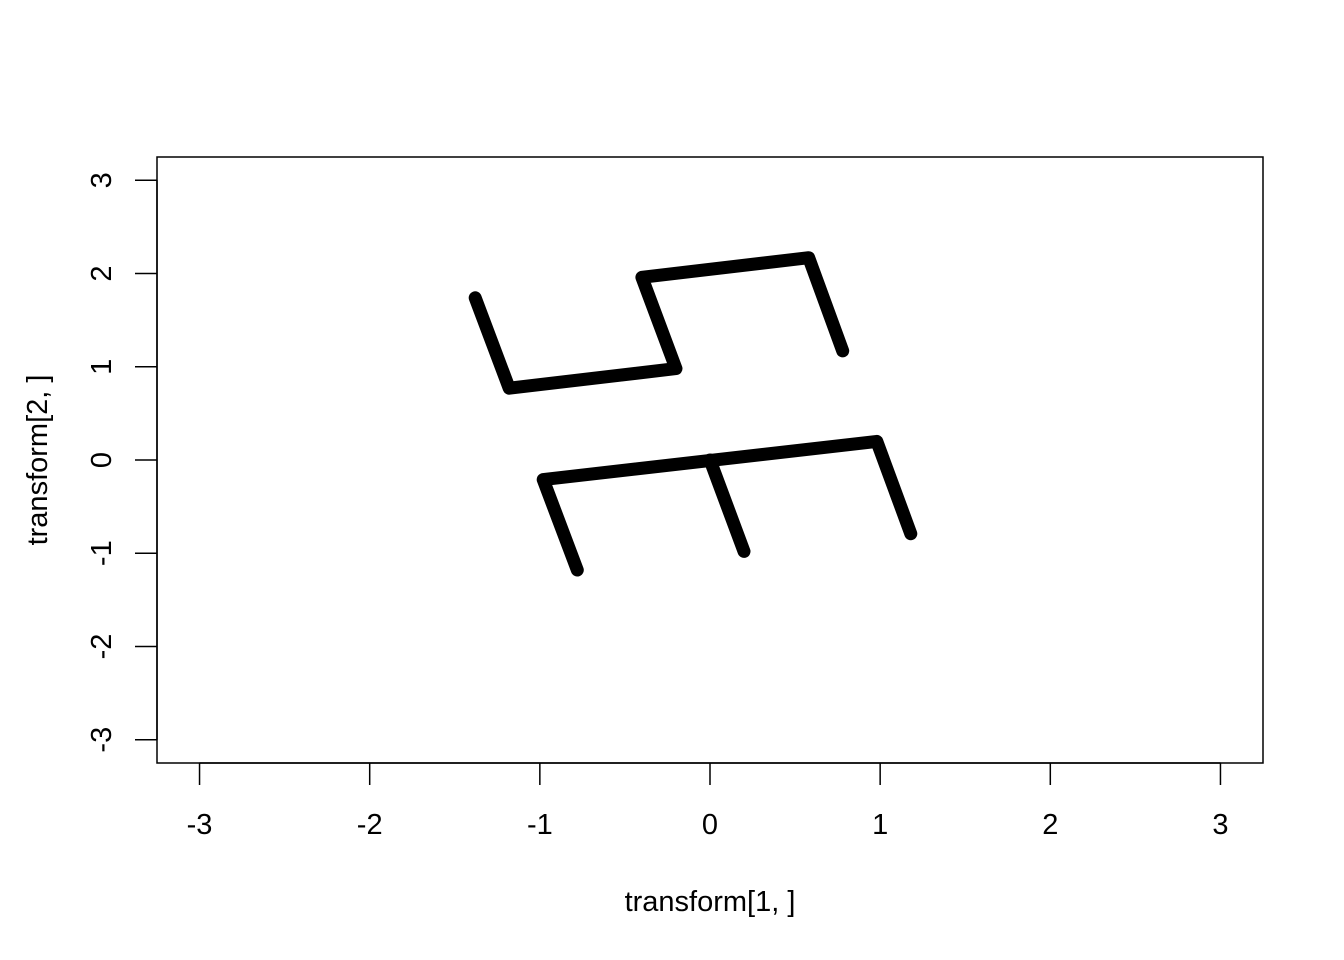 This screenshot has width=1344, height=960. I want to click on y-tick-label: 1, so click(102, 367).